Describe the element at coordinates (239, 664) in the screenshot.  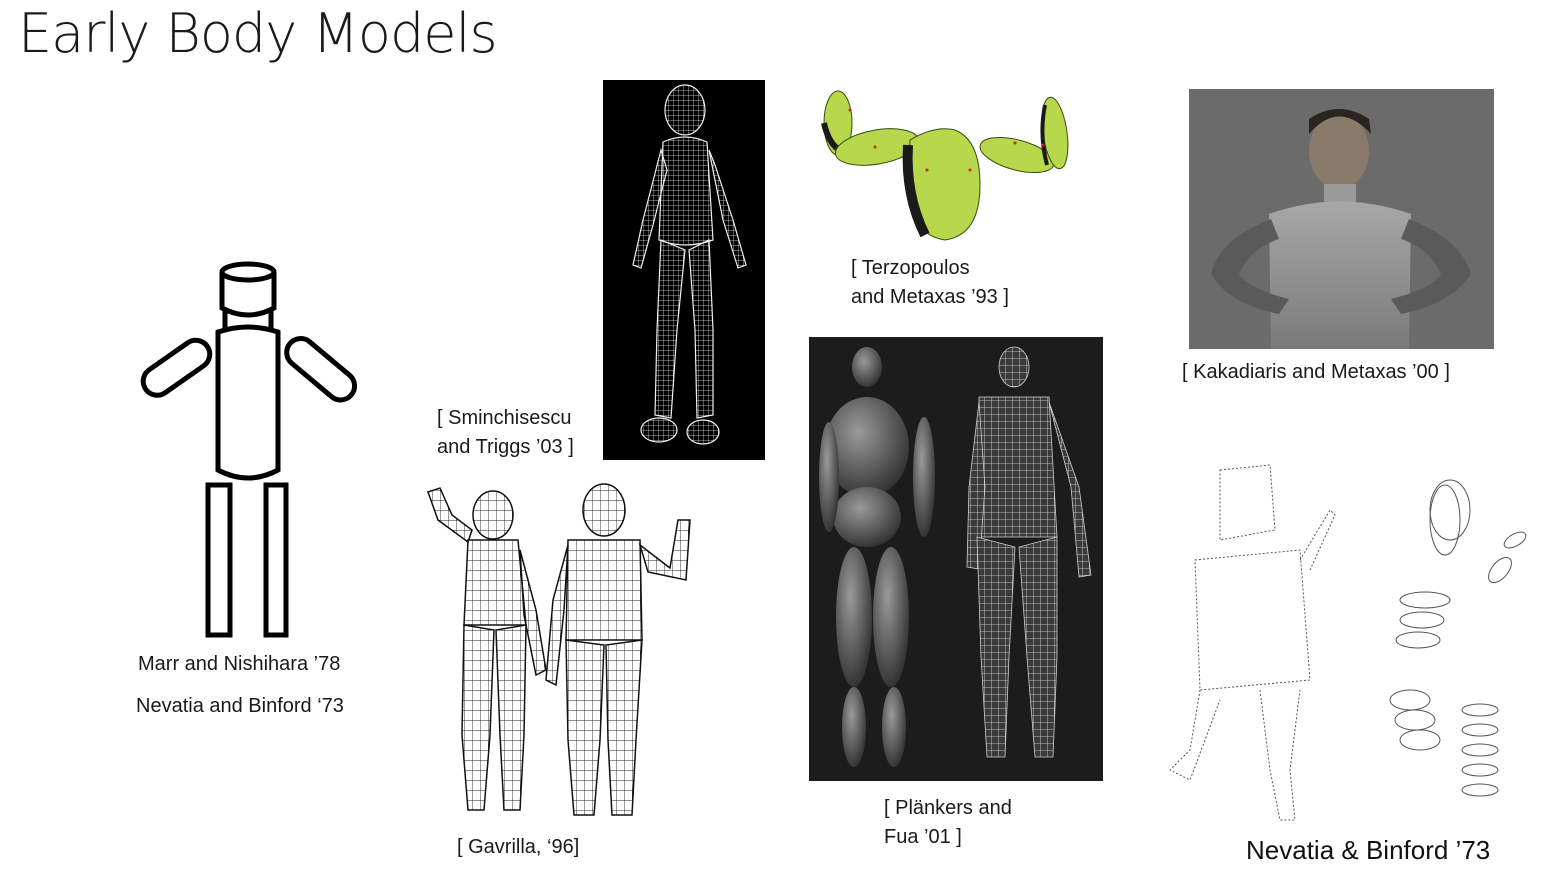
I see `caption-marr-nishihara: Marr and Nishihara ’78` at that location.